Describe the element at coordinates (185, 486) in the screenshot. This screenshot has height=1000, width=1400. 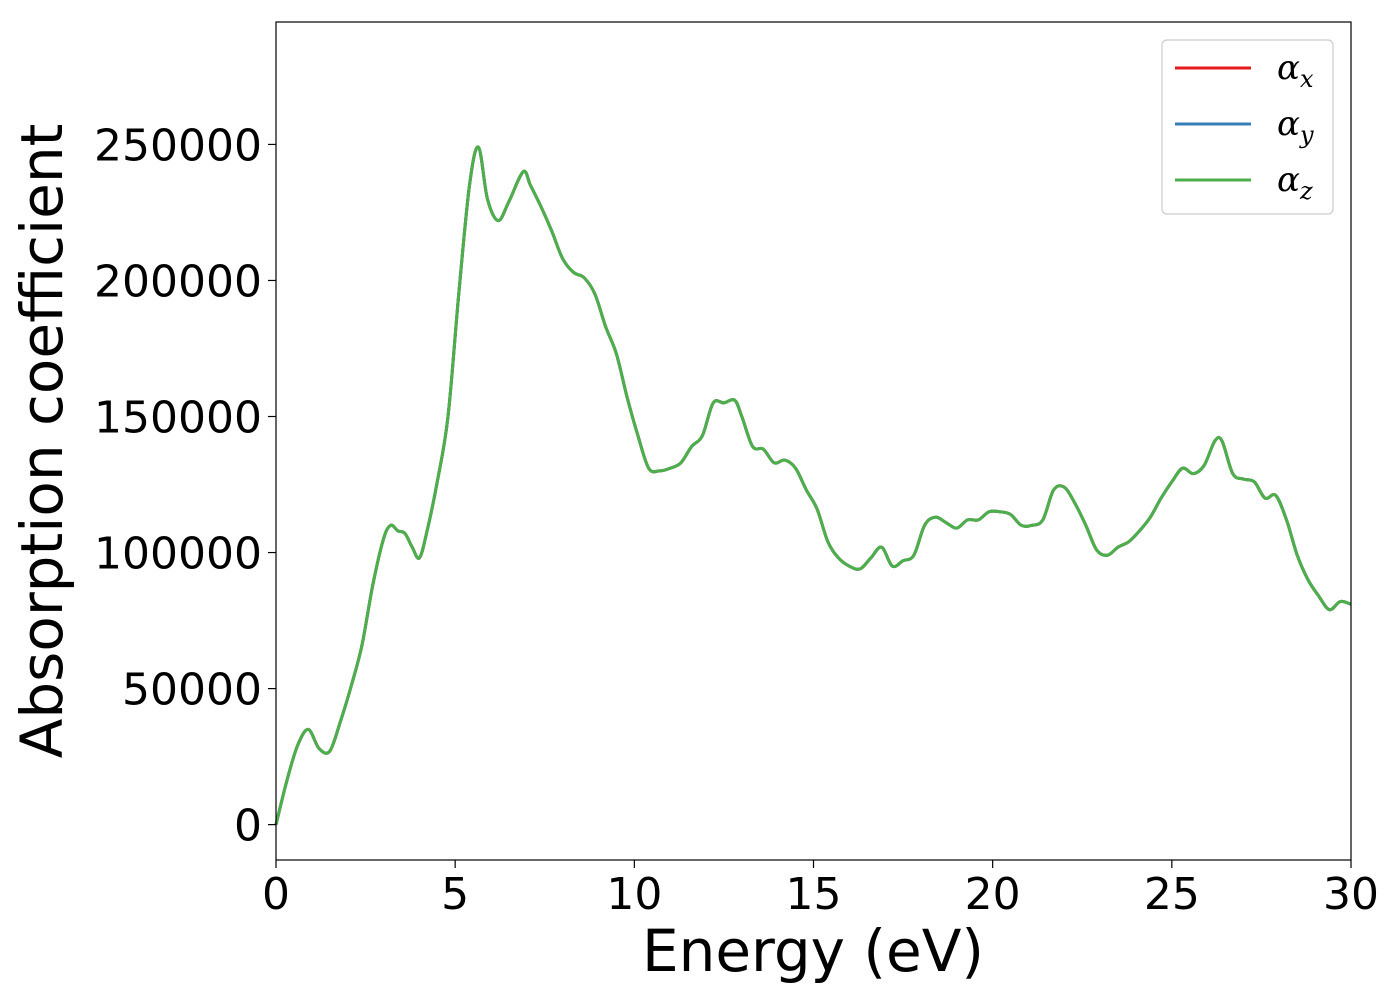
I see `y-axis-ticks: 0 50000 100000 150000 200000 250000` at that location.